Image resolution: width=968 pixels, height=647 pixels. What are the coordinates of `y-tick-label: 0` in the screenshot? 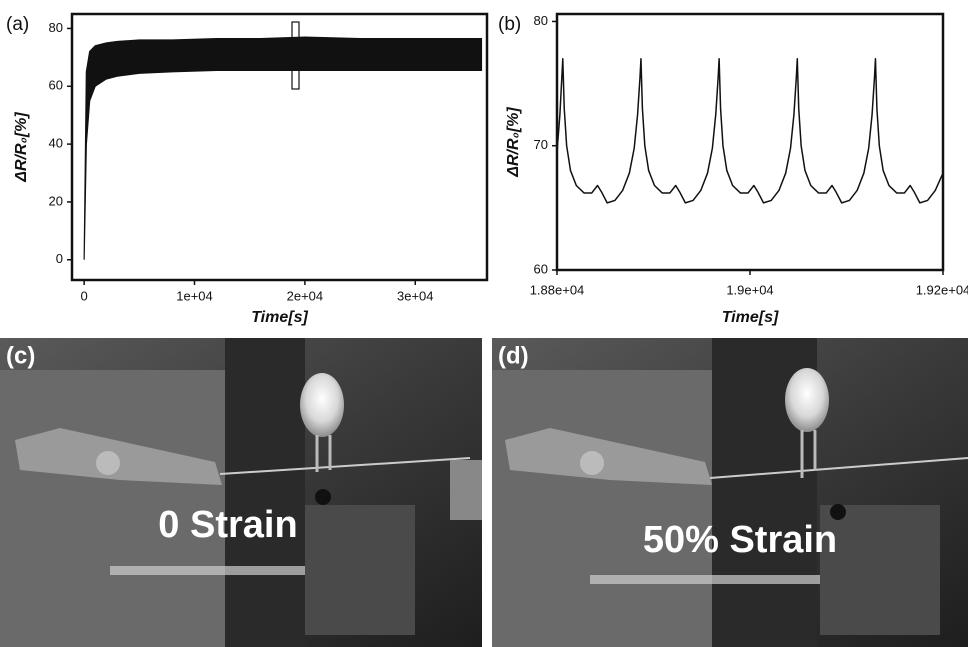 It's located at (59, 258).